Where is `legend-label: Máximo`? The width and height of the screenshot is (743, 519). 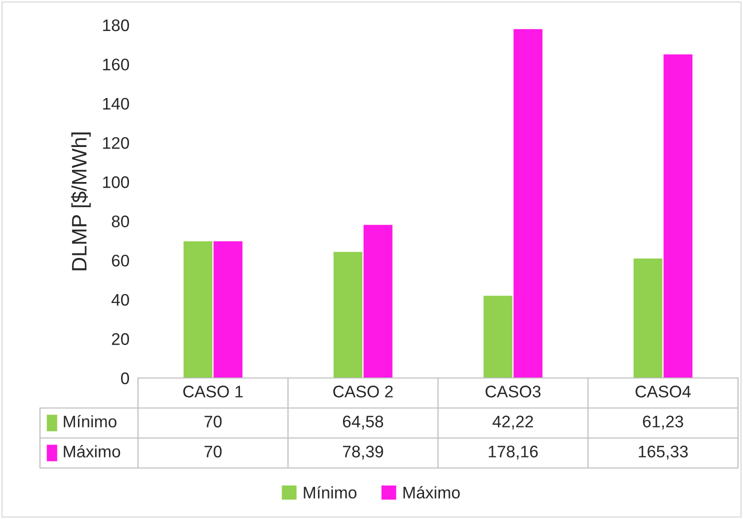
legend-label: Máximo is located at coordinates (432, 492).